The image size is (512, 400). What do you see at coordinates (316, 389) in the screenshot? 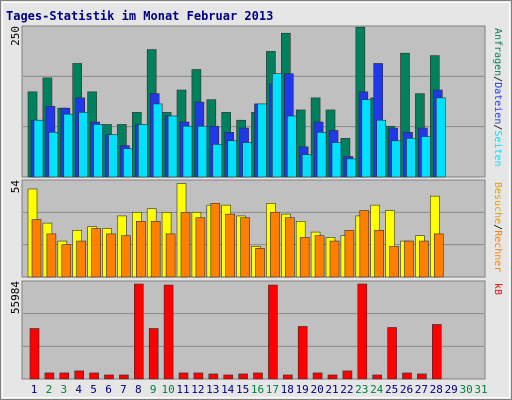
I see `x-tick-label: 20` at bounding box center [316, 389].